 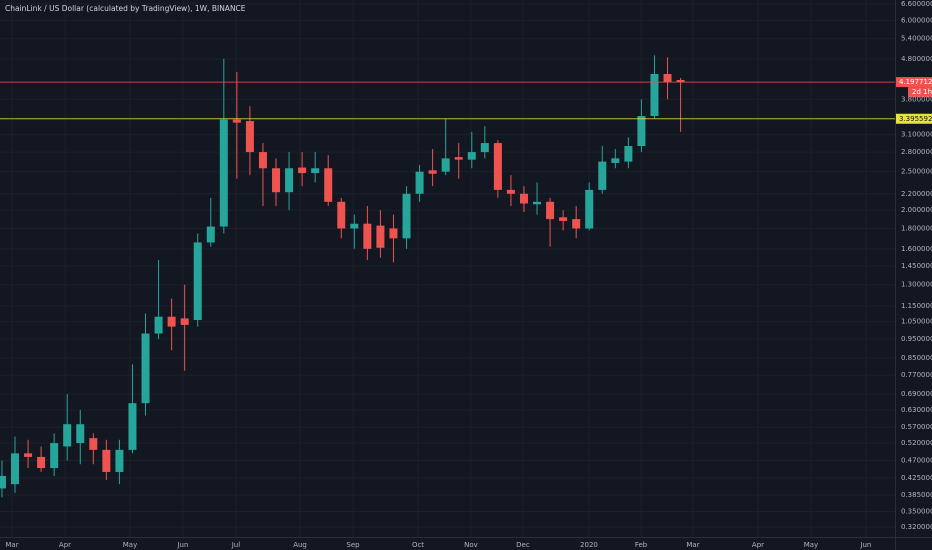 What do you see at coordinates (589, 545) in the screenshot?
I see `x-tick-label: 2020` at bounding box center [589, 545].